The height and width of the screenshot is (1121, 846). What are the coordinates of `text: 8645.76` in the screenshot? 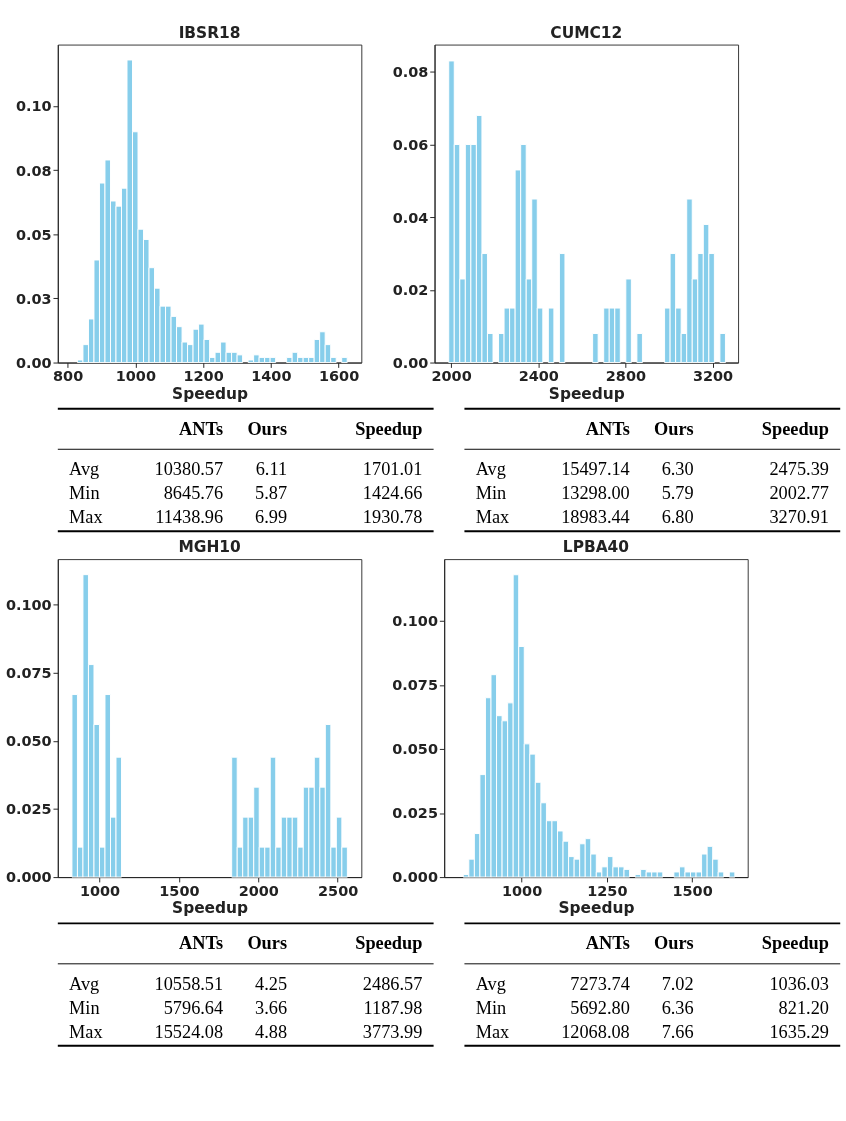 It's located at (193, 493).